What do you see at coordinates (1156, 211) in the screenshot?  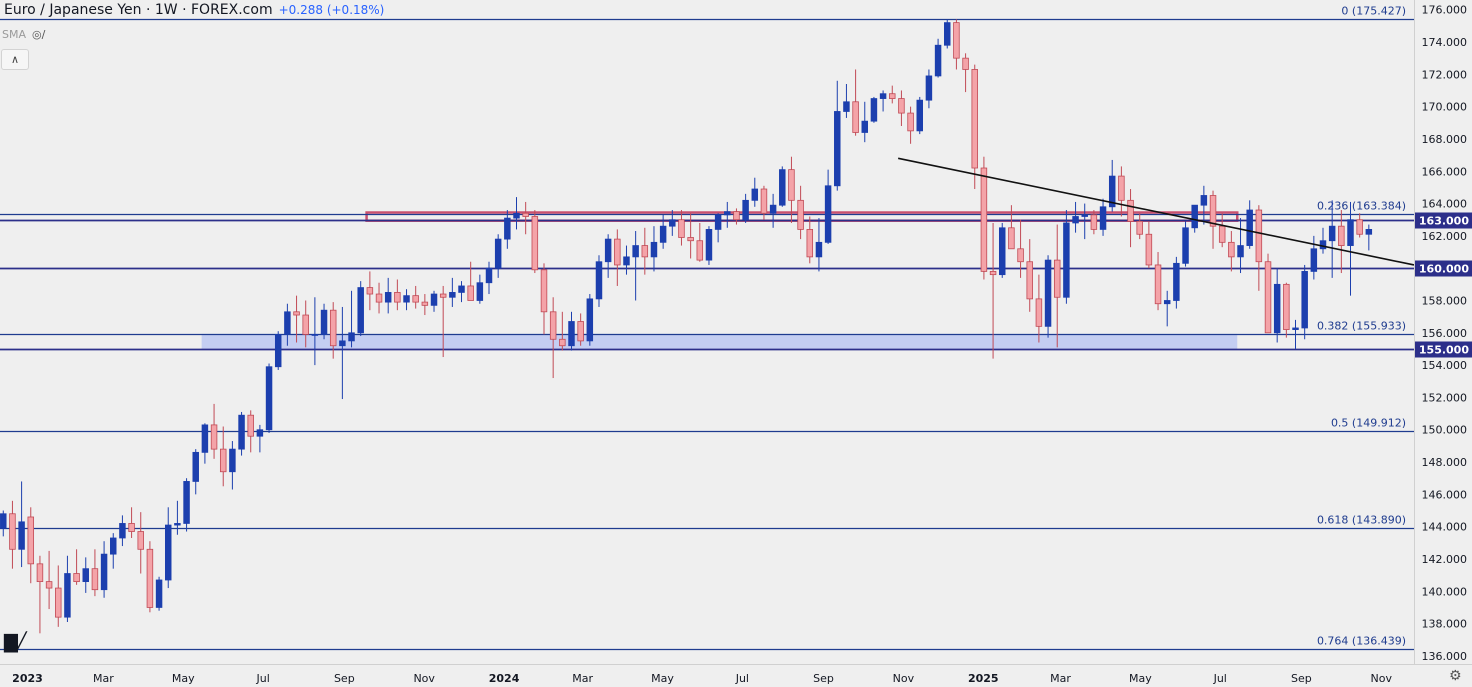 I see `trendline-layer` at bounding box center [1156, 211].